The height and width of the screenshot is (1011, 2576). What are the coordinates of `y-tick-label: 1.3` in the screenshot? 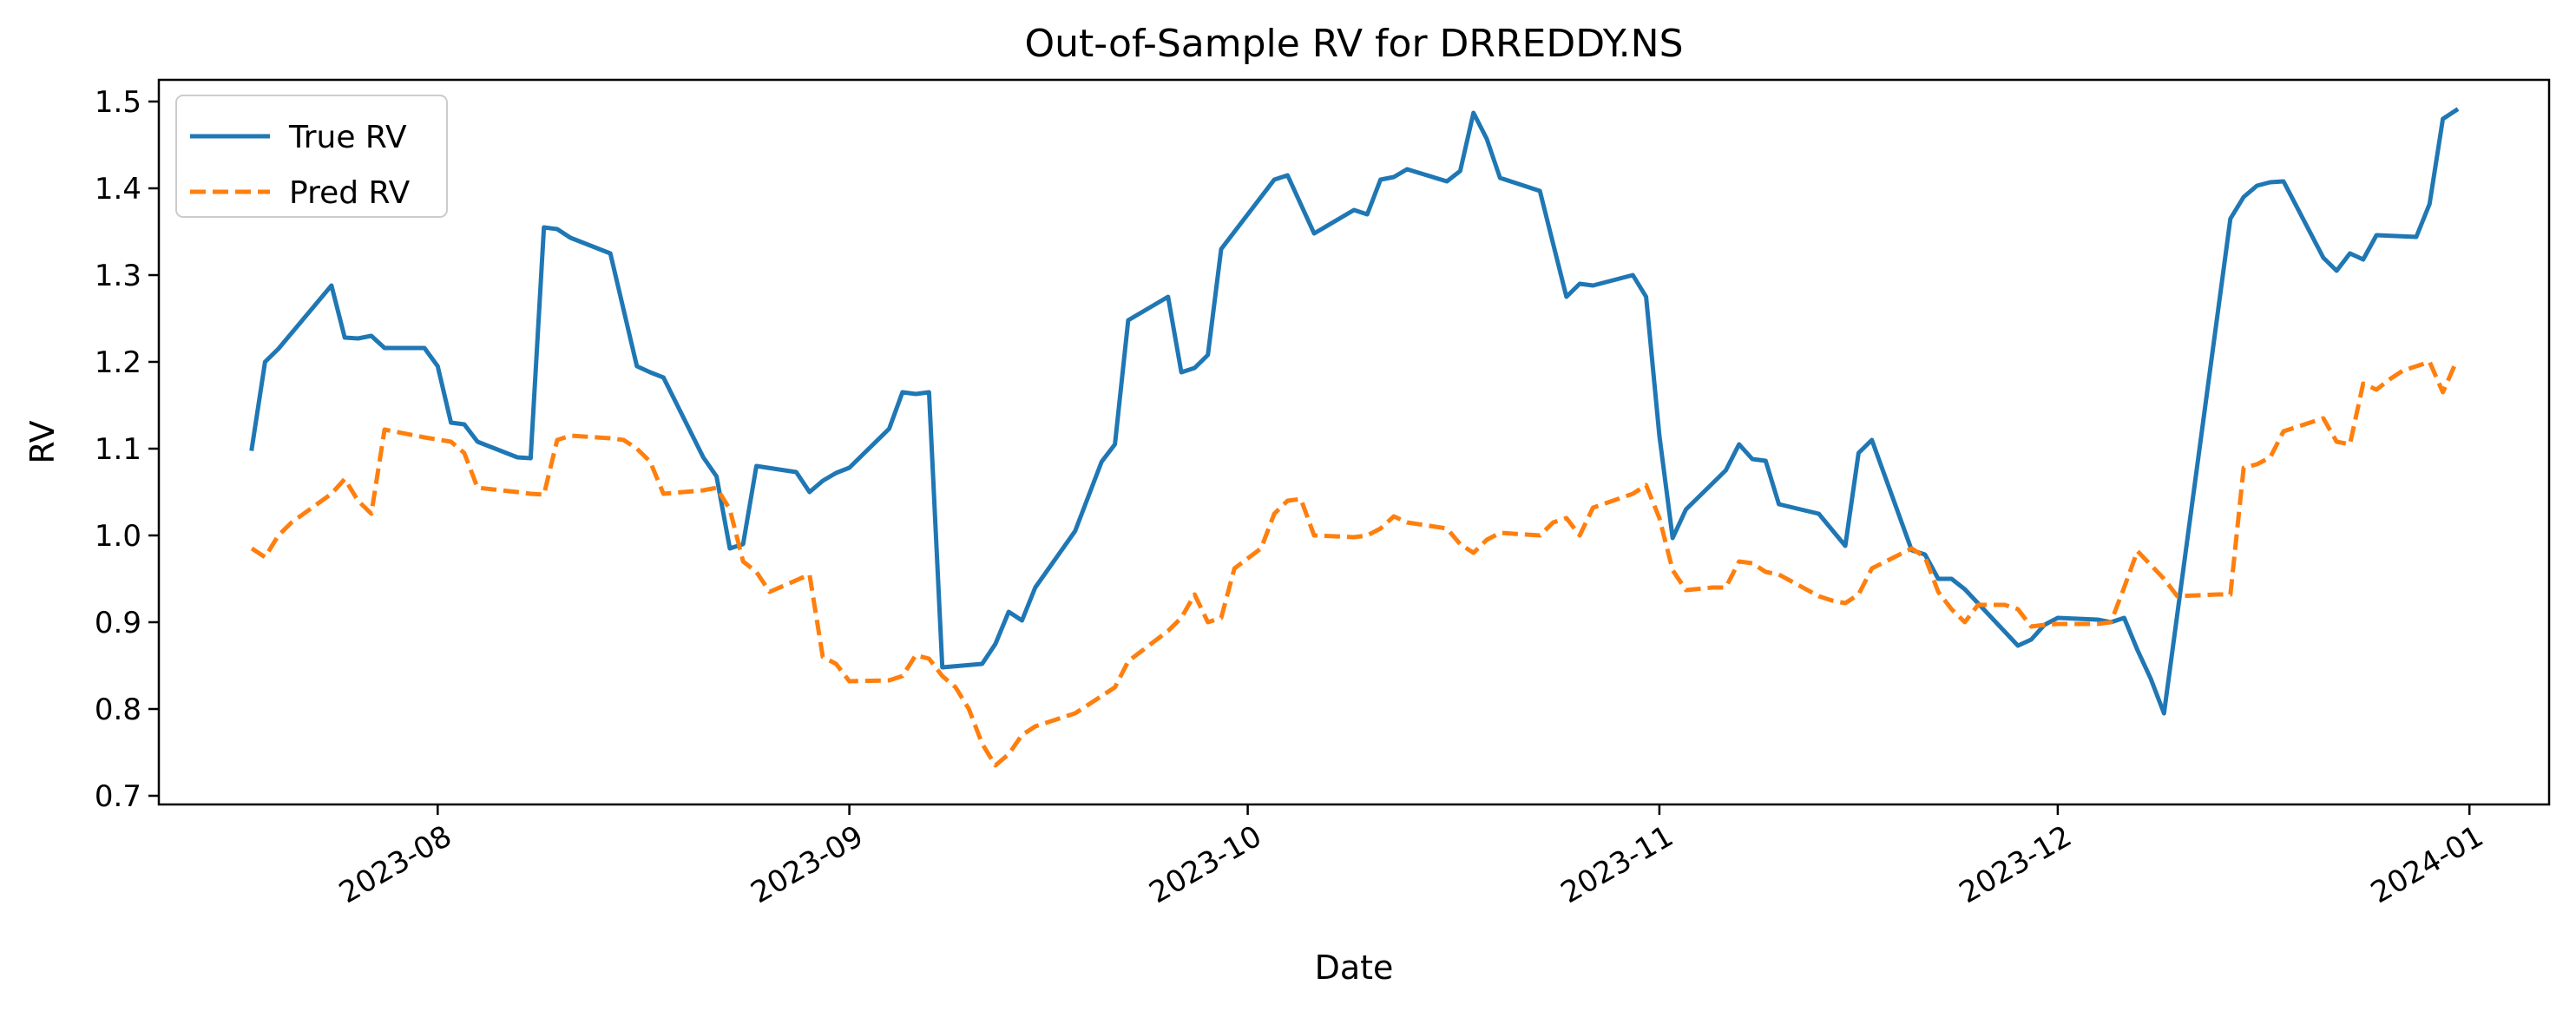 It's located at (118, 276).